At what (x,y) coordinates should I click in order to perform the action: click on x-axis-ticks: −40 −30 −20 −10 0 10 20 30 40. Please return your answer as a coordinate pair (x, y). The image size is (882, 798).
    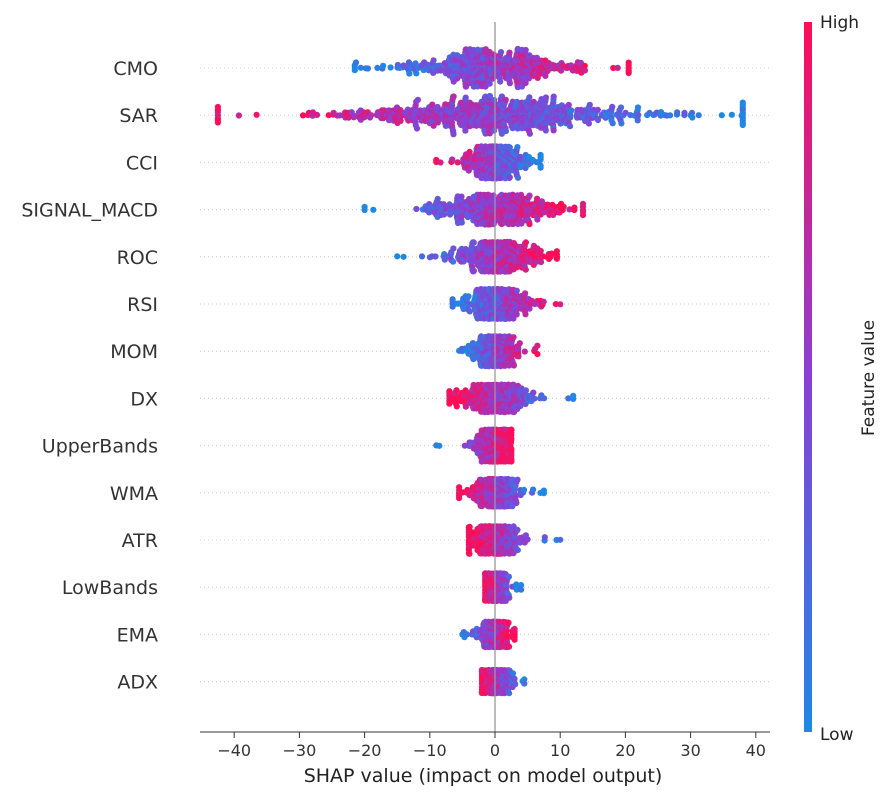
    Looking at the image, I should click on (491, 746).